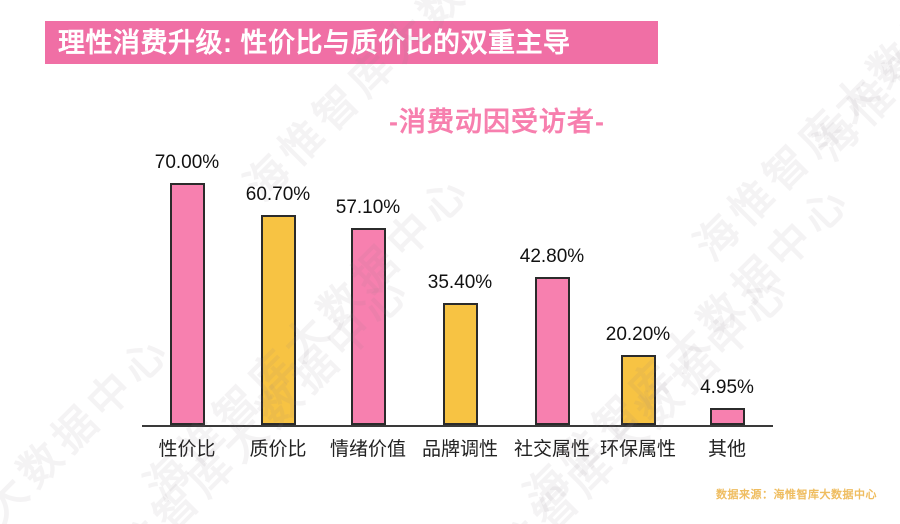  I want to click on category-label: 情绪价值, so click(367, 449).